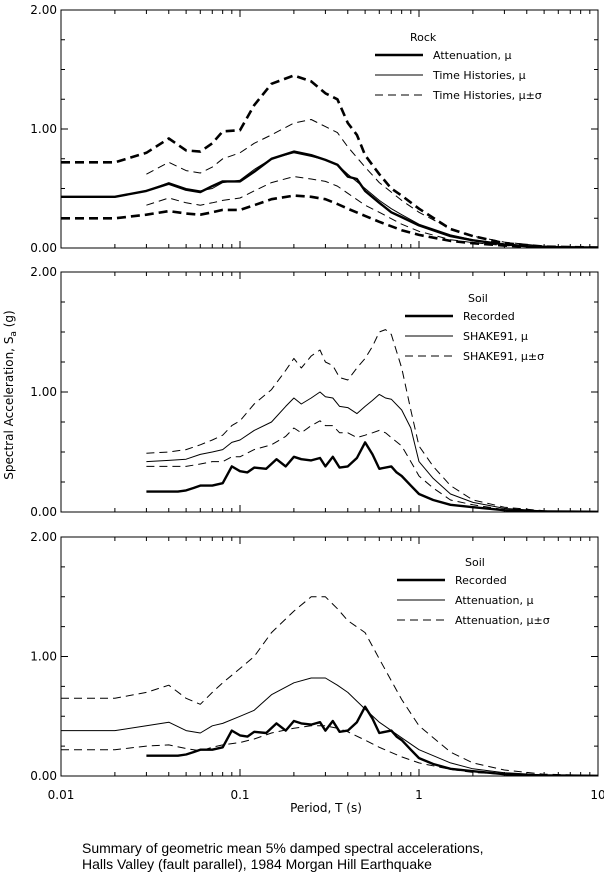 The width and height of the screenshot is (604, 876). What do you see at coordinates (502, 620) in the screenshot?
I see `legend-label: Attenuation, μ±σ` at bounding box center [502, 620].